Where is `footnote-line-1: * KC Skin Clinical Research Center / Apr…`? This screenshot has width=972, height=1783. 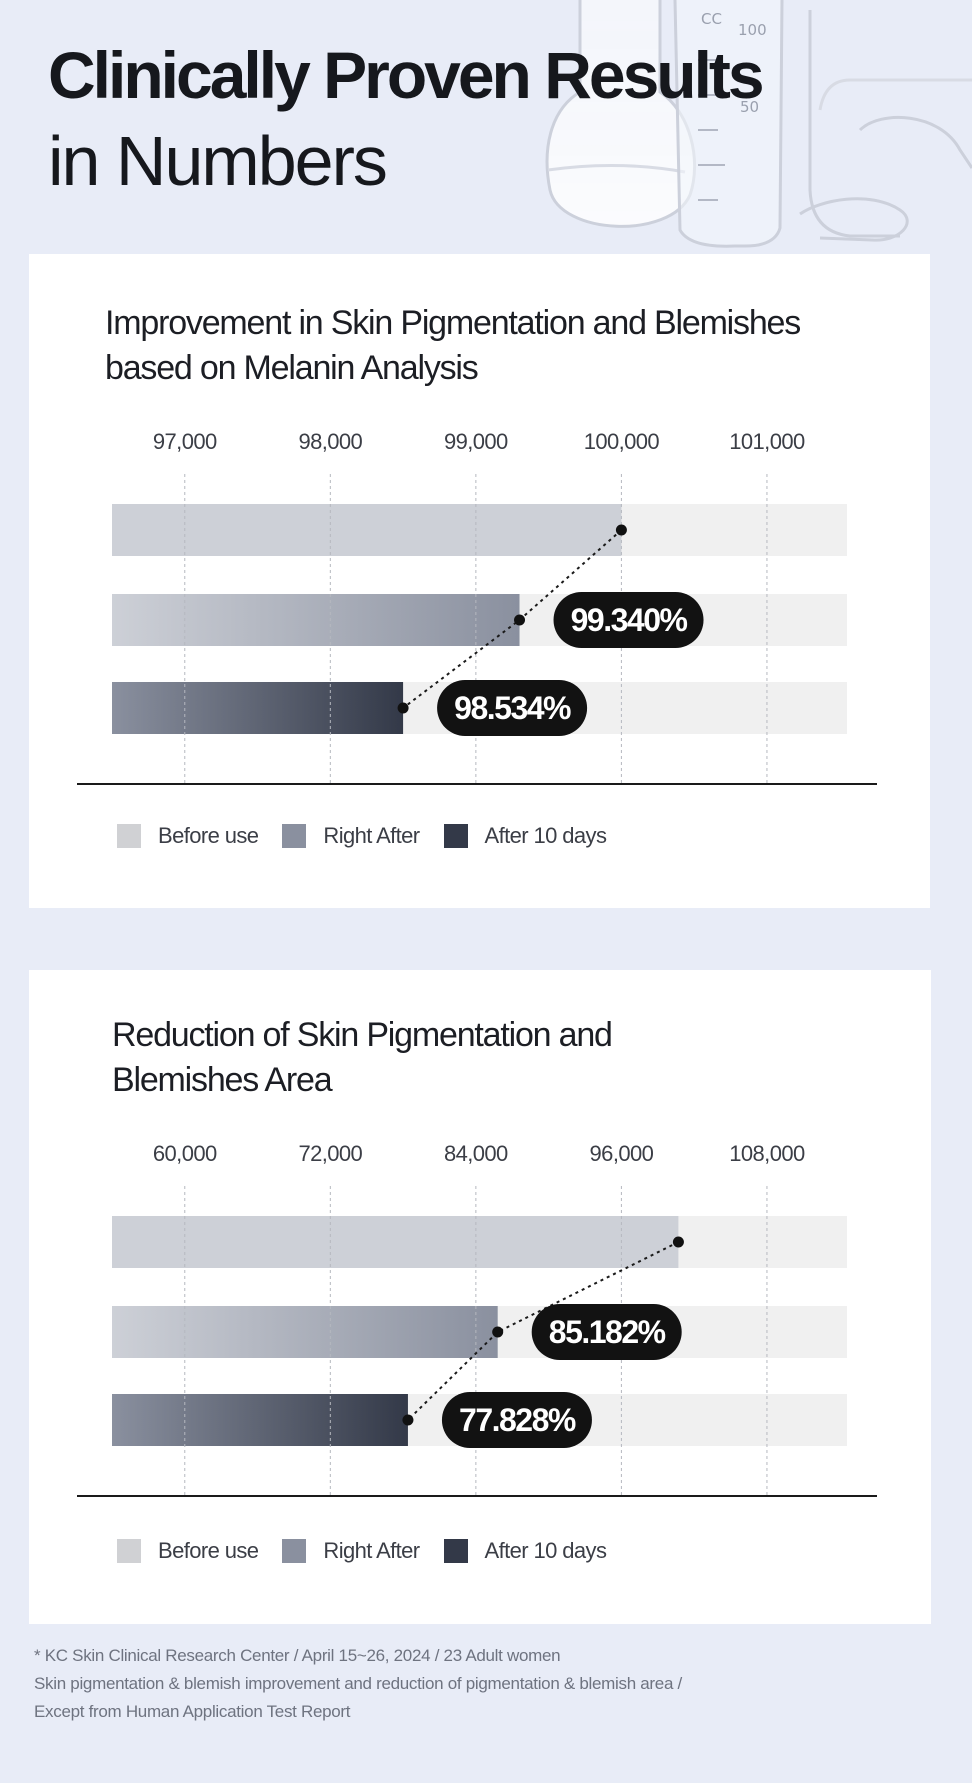
footnote-line-1: * KC Skin Clinical Research Center / Apr… is located at coordinates (297, 1655).